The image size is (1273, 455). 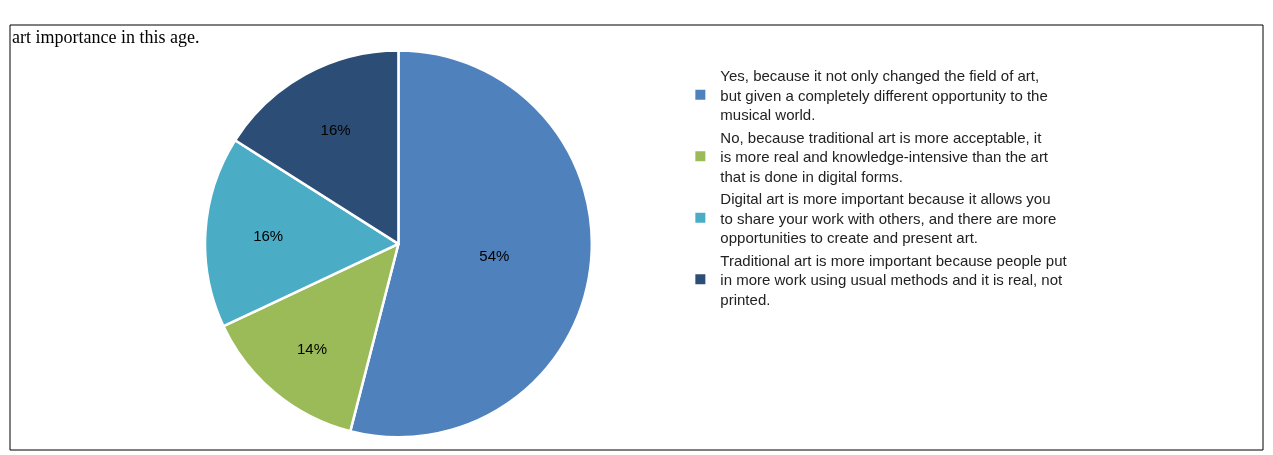 I want to click on text: art importance in this age., so click(x=106, y=37).